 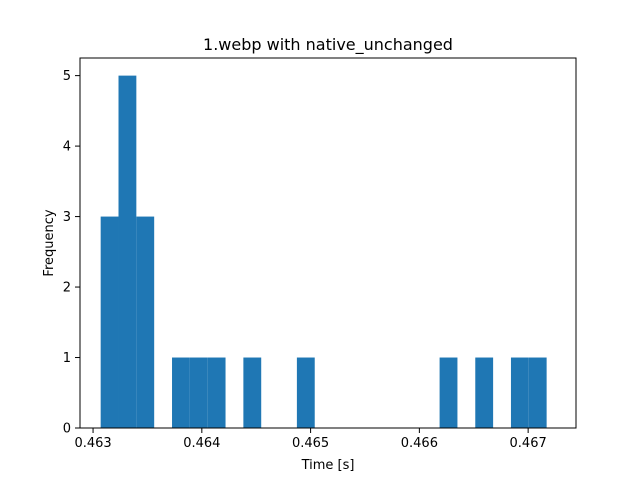 I want to click on y-tick-label: 5, so click(x=67, y=76).